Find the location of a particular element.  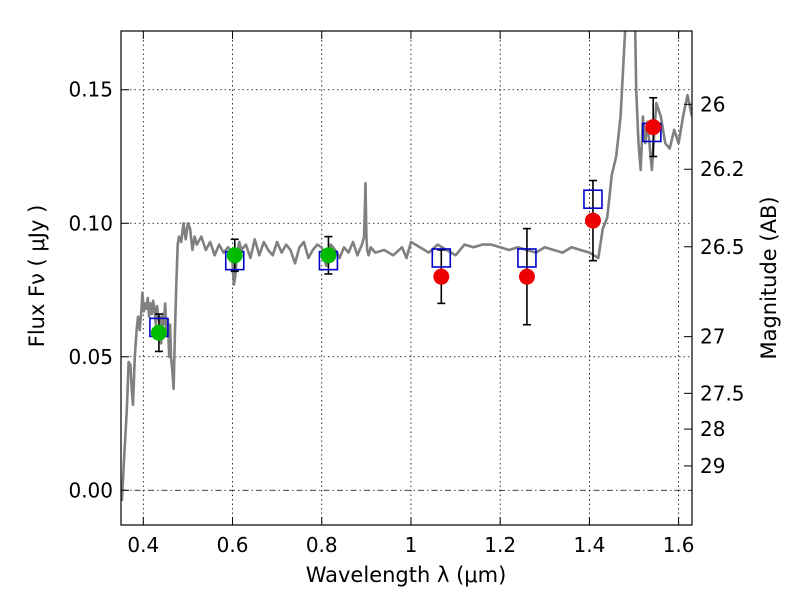

x-tick-label: 1.6 is located at coordinates (679, 545).